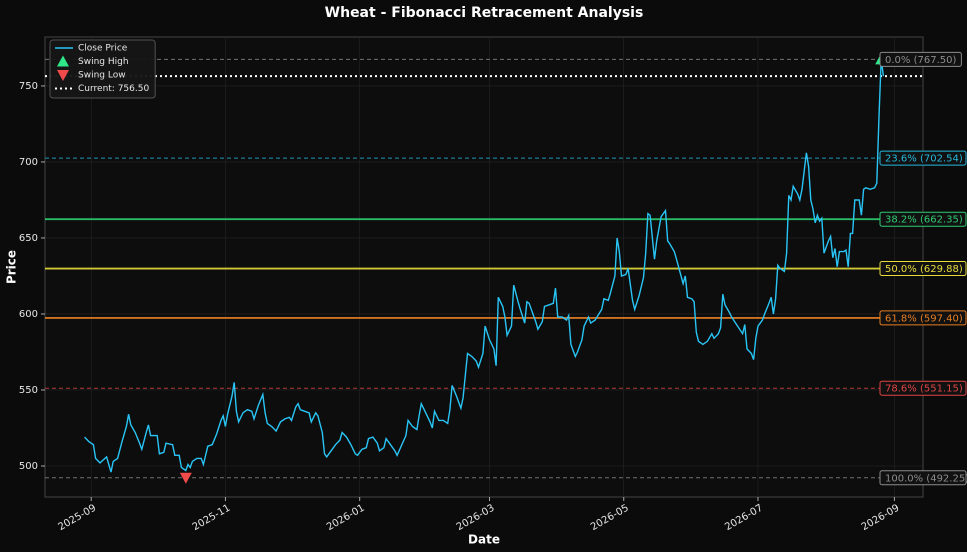 Image resolution: width=967 pixels, height=552 pixels. Describe the element at coordinates (102, 76) in the screenshot. I see `legend-label: Swing Low` at that location.